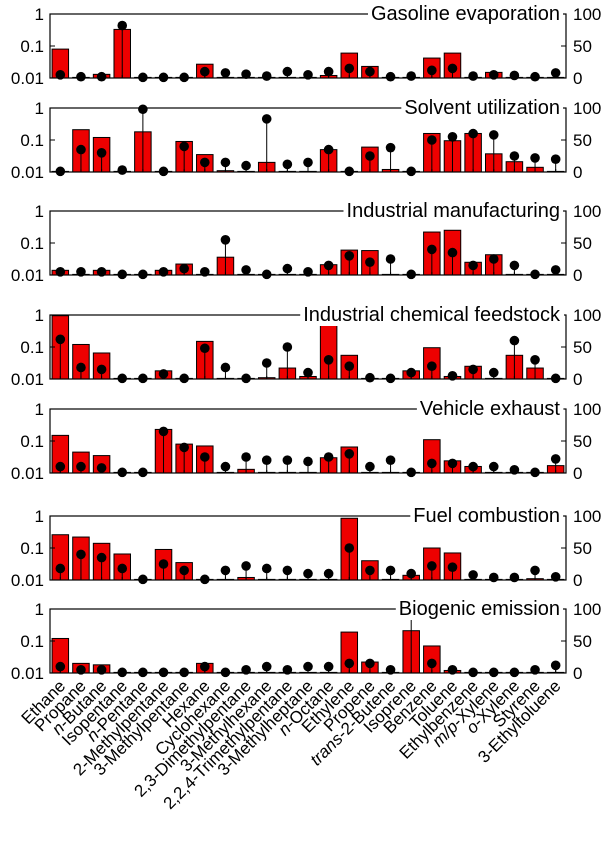  What do you see at coordinates (453, 211) in the screenshot?
I see `panel-title: Industrial manufacturing` at bounding box center [453, 211].